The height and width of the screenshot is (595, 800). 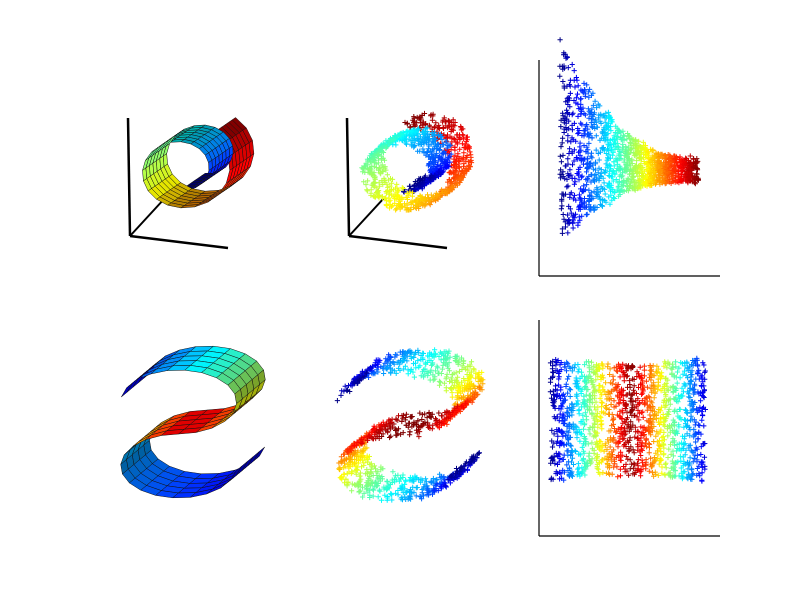 What do you see at coordinates (236, 473) in the screenshot?
I see `surface-facet` at bounding box center [236, 473].